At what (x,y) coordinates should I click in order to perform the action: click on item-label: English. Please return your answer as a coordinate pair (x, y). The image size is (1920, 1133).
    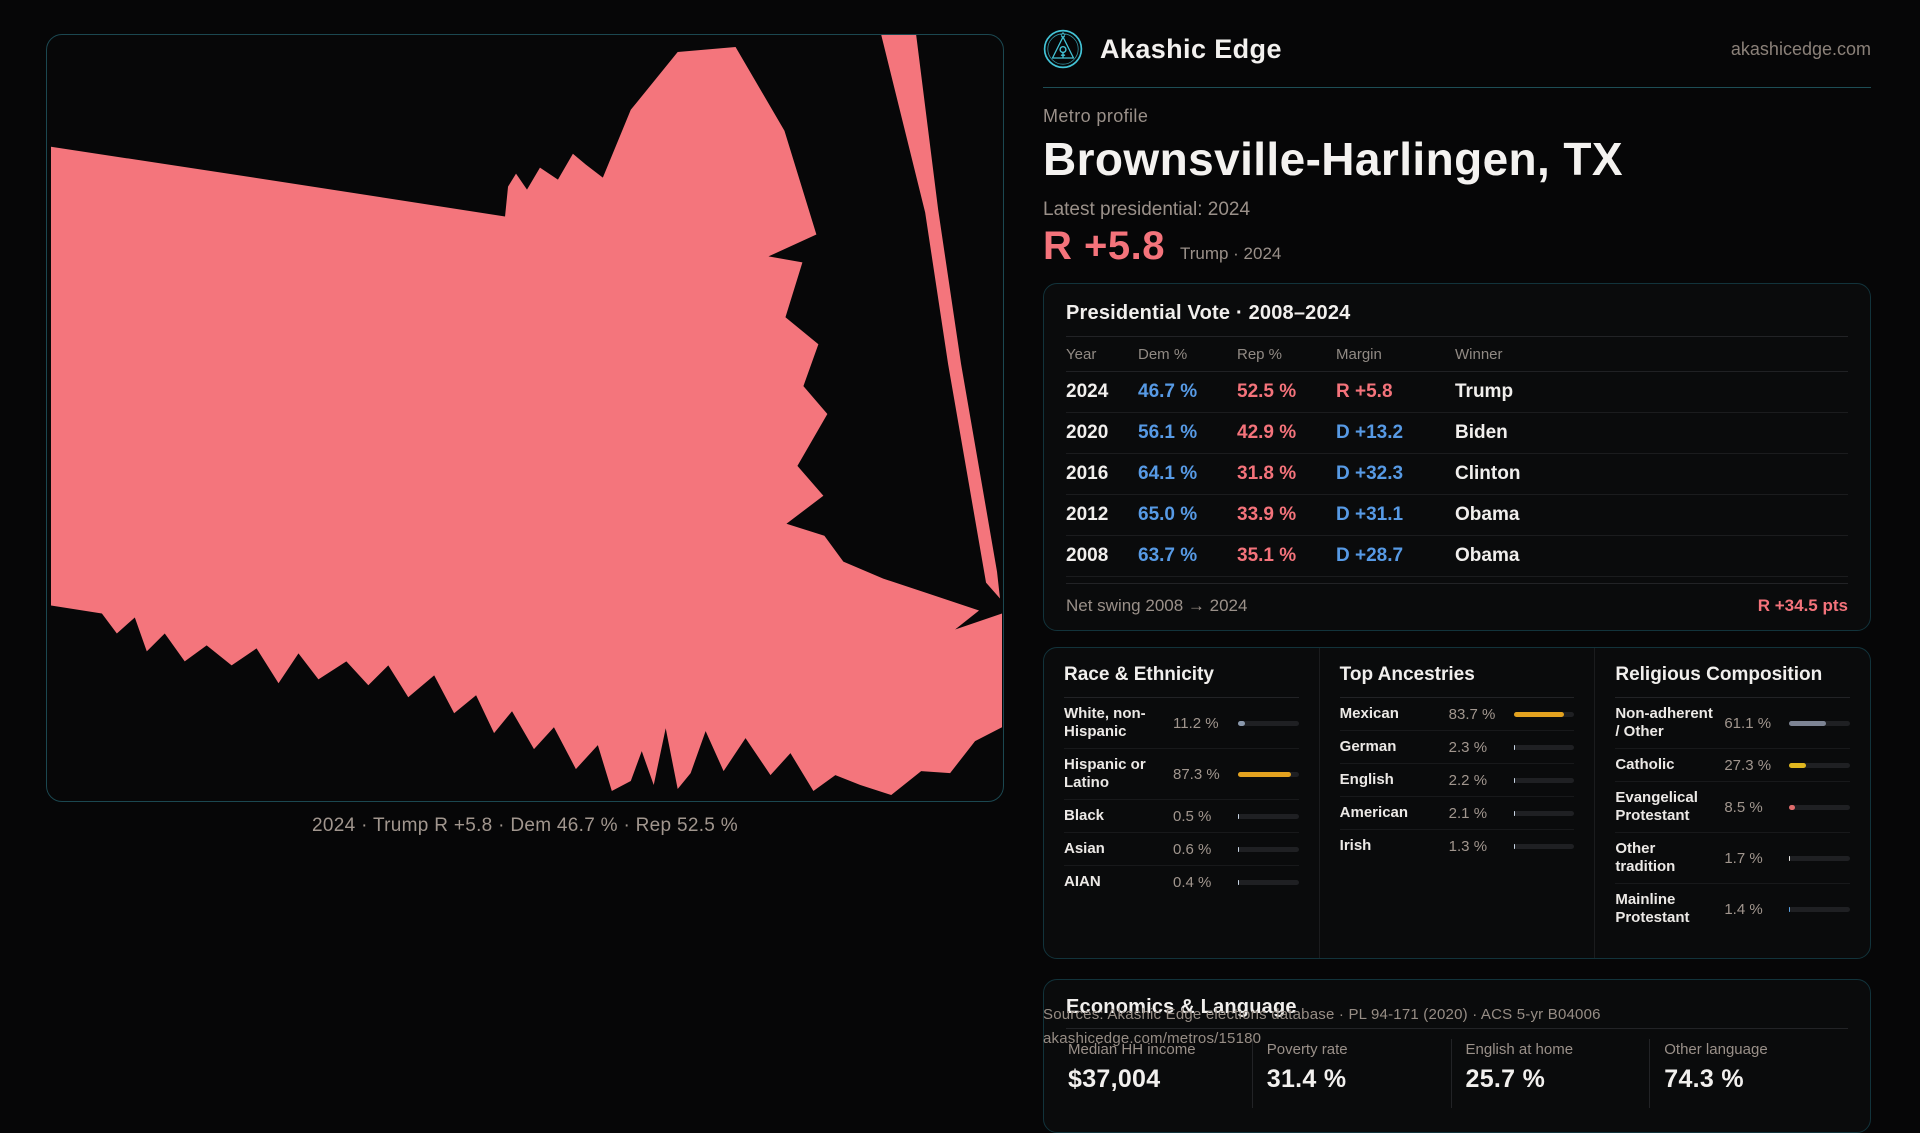
    Looking at the image, I should click on (1390, 780).